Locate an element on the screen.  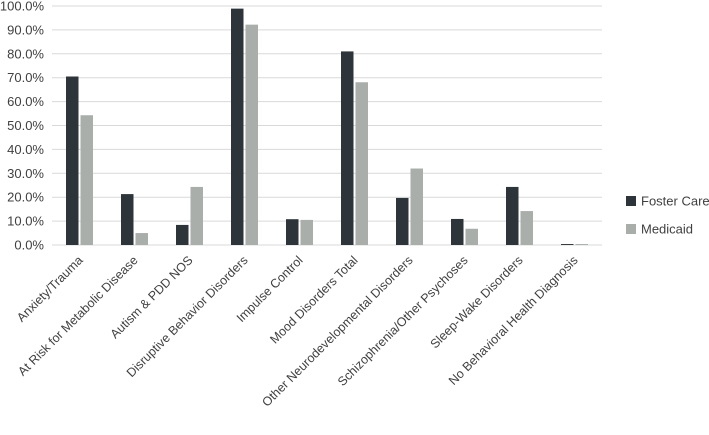
legend-label: Foster Care is located at coordinates (675, 201).